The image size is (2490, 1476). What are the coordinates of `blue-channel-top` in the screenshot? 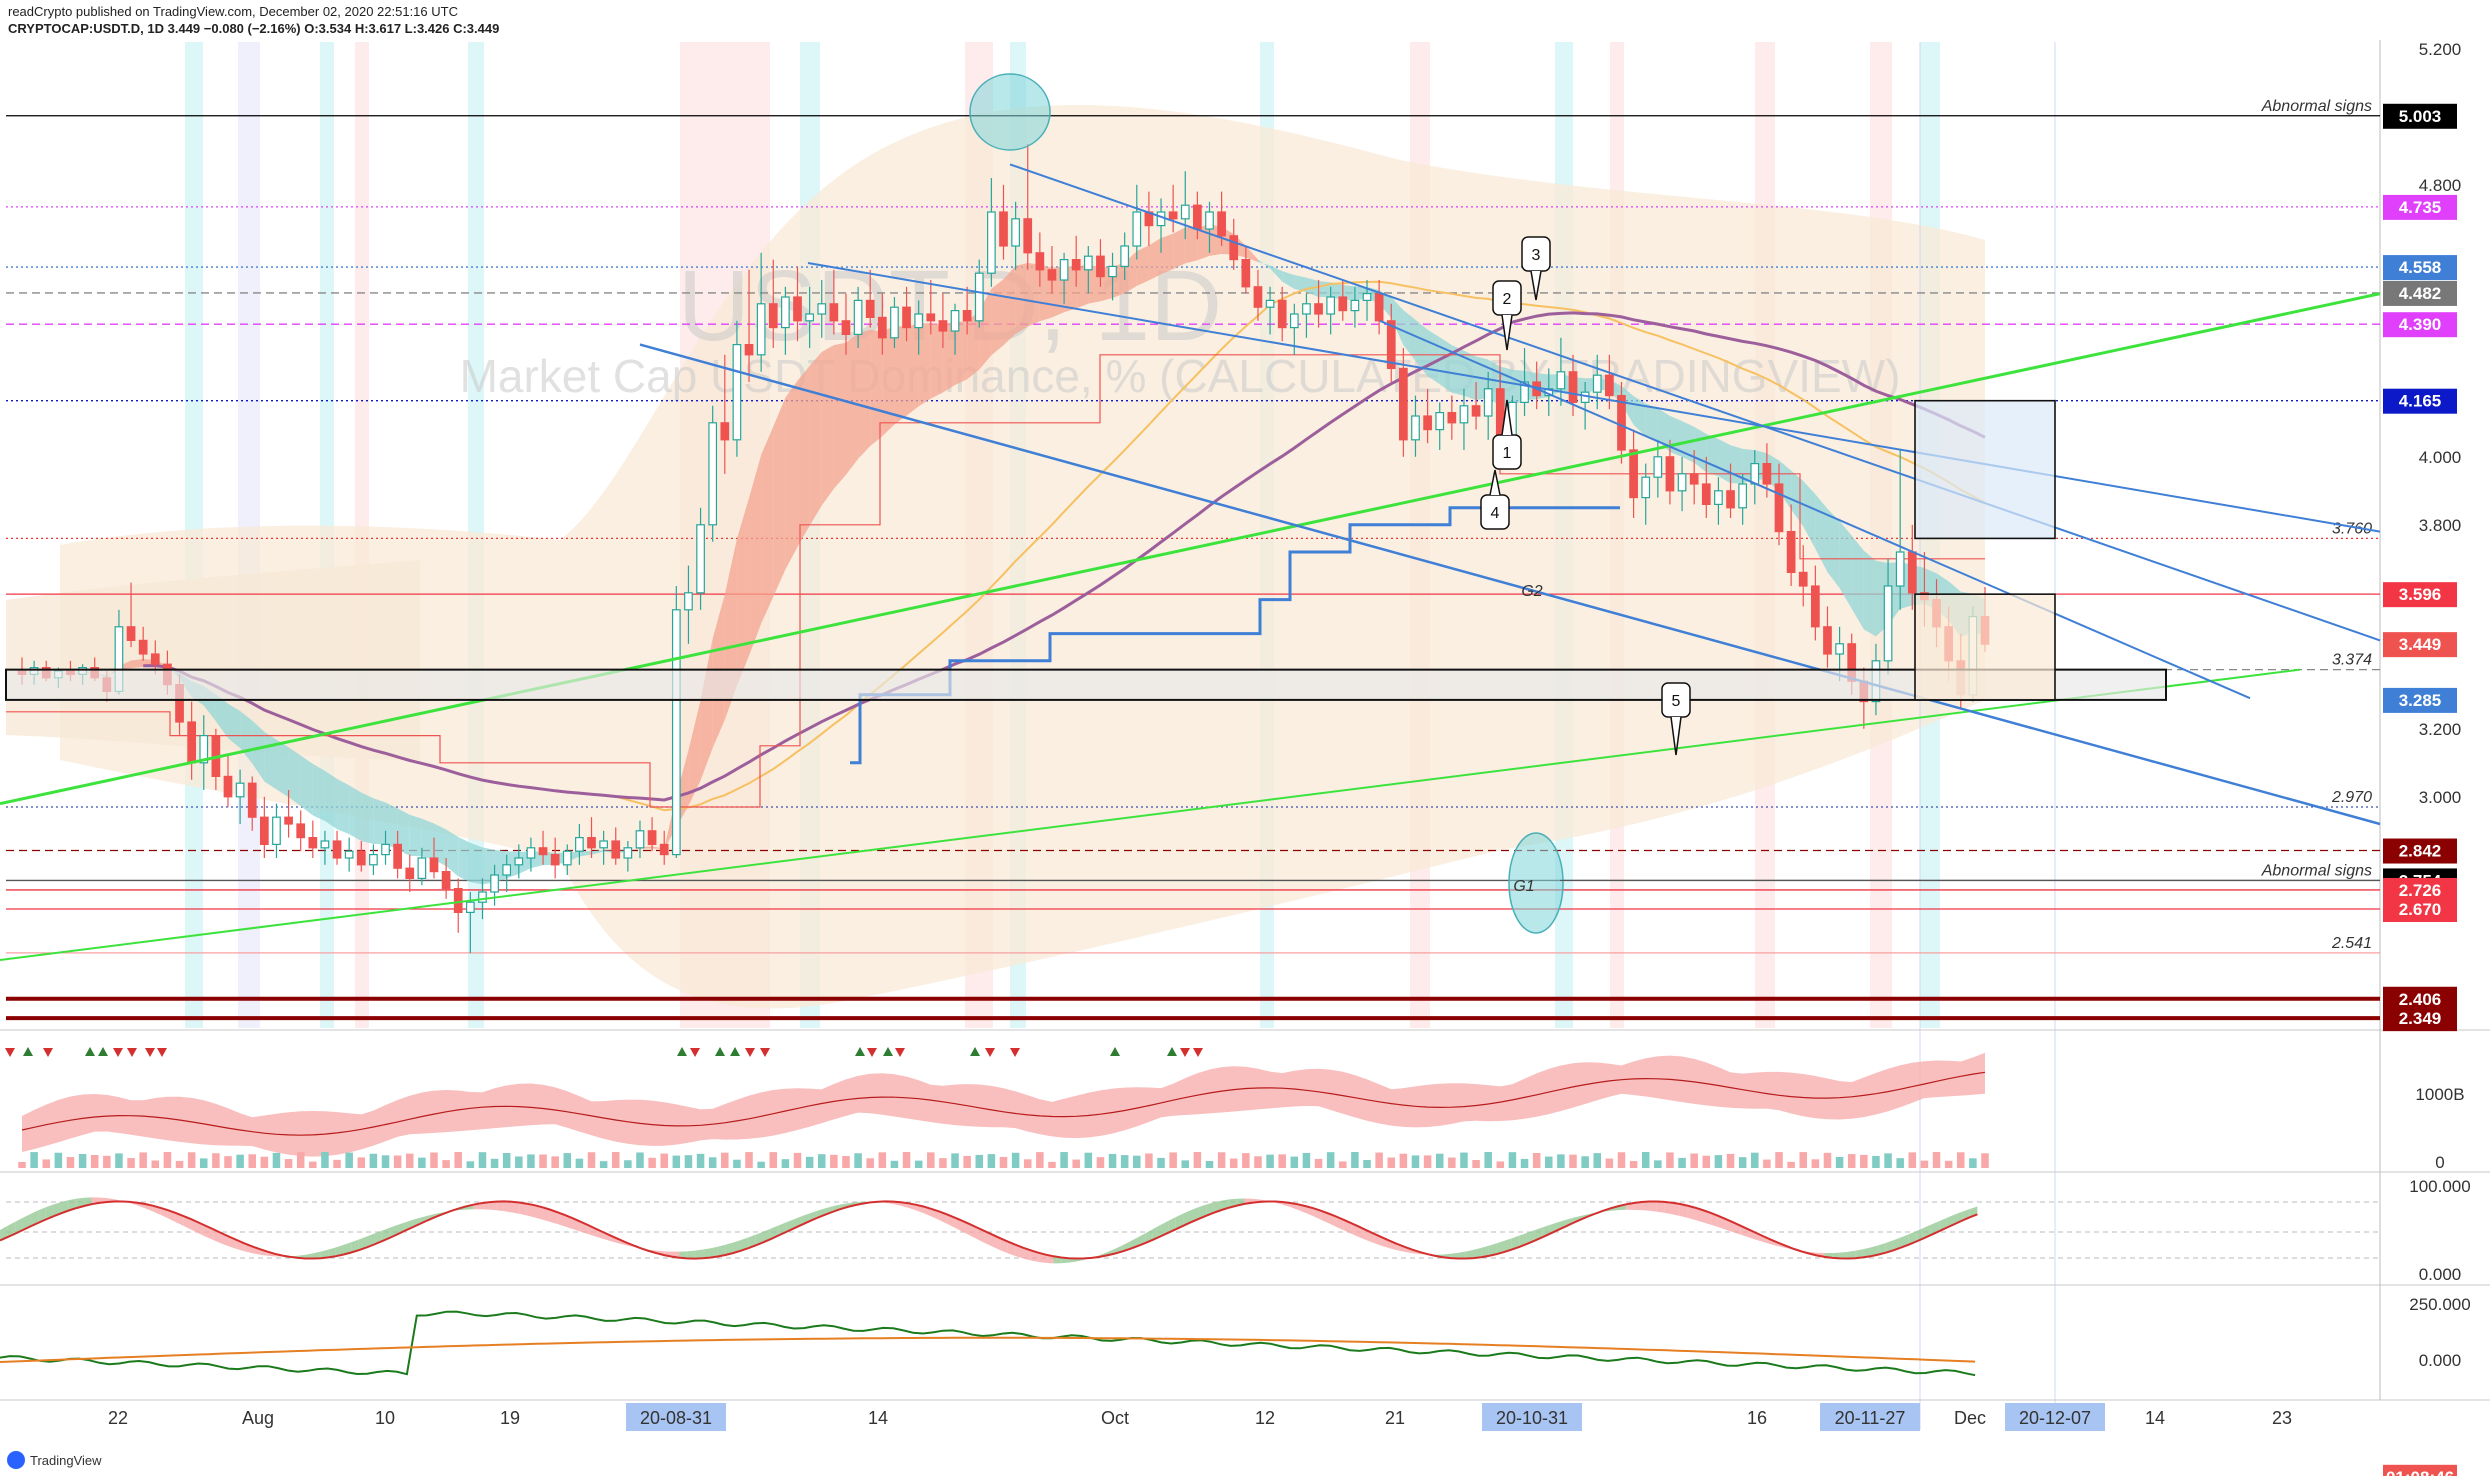 It's located at (1594, 397).